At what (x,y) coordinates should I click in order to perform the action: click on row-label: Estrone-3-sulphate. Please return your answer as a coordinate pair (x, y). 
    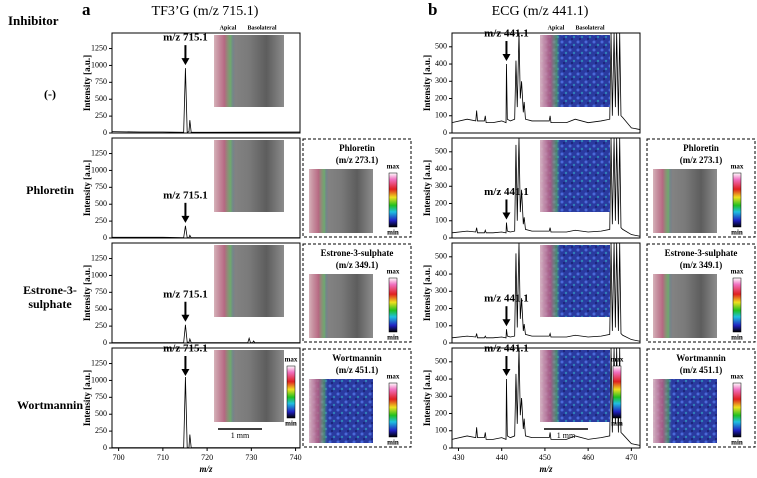
    Looking at the image, I should click on (50, 297).